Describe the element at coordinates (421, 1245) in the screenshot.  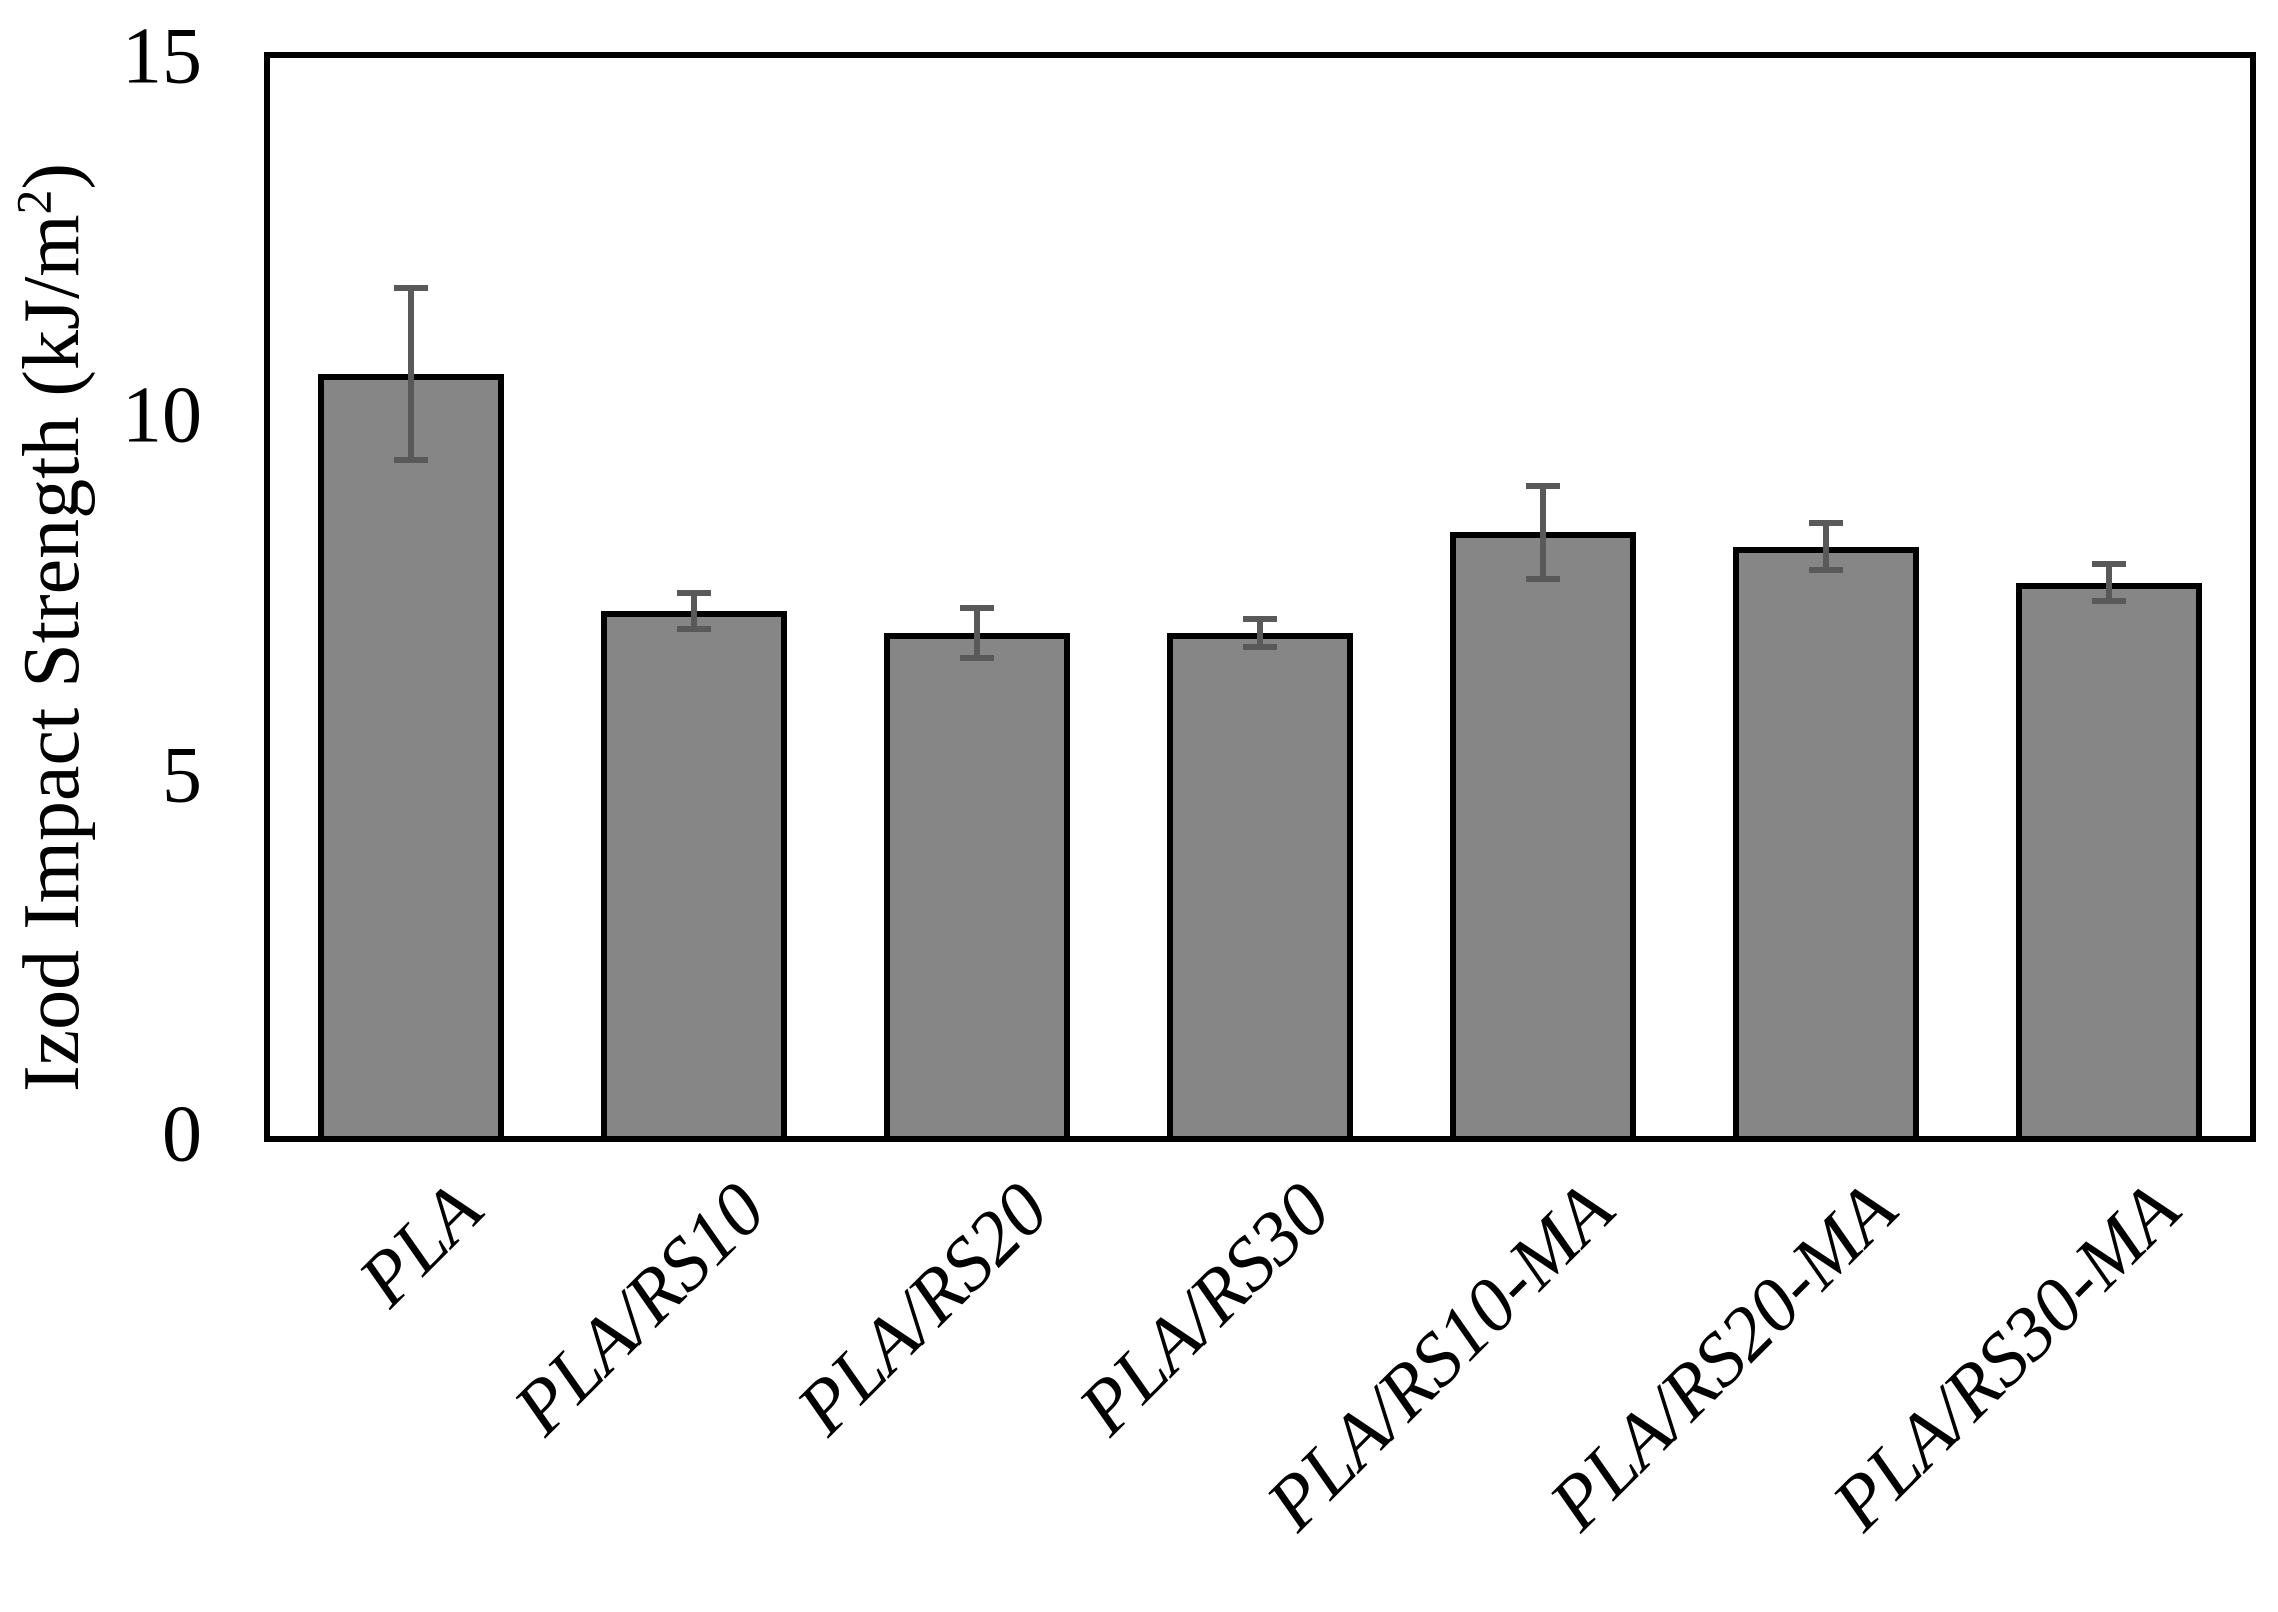
I see `x-label-PLA: PLA` at that location.